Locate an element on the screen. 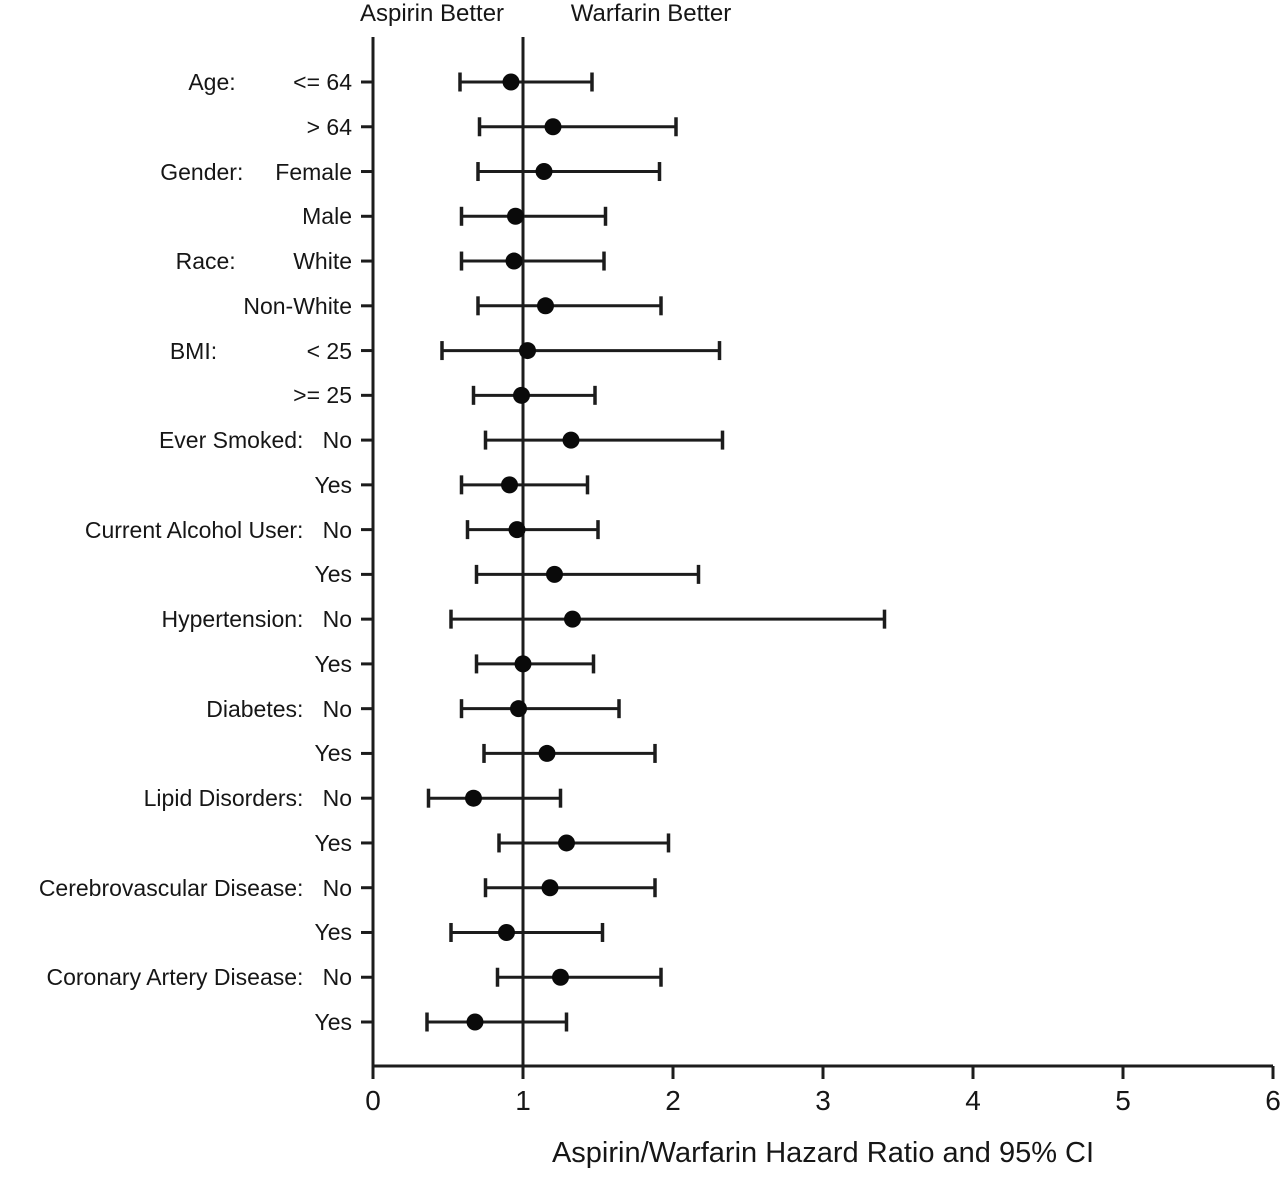 The width and height of the screenshot is (1280, 1177). row-label: Current Alcohol User: No is located at coordinates (218, 529).